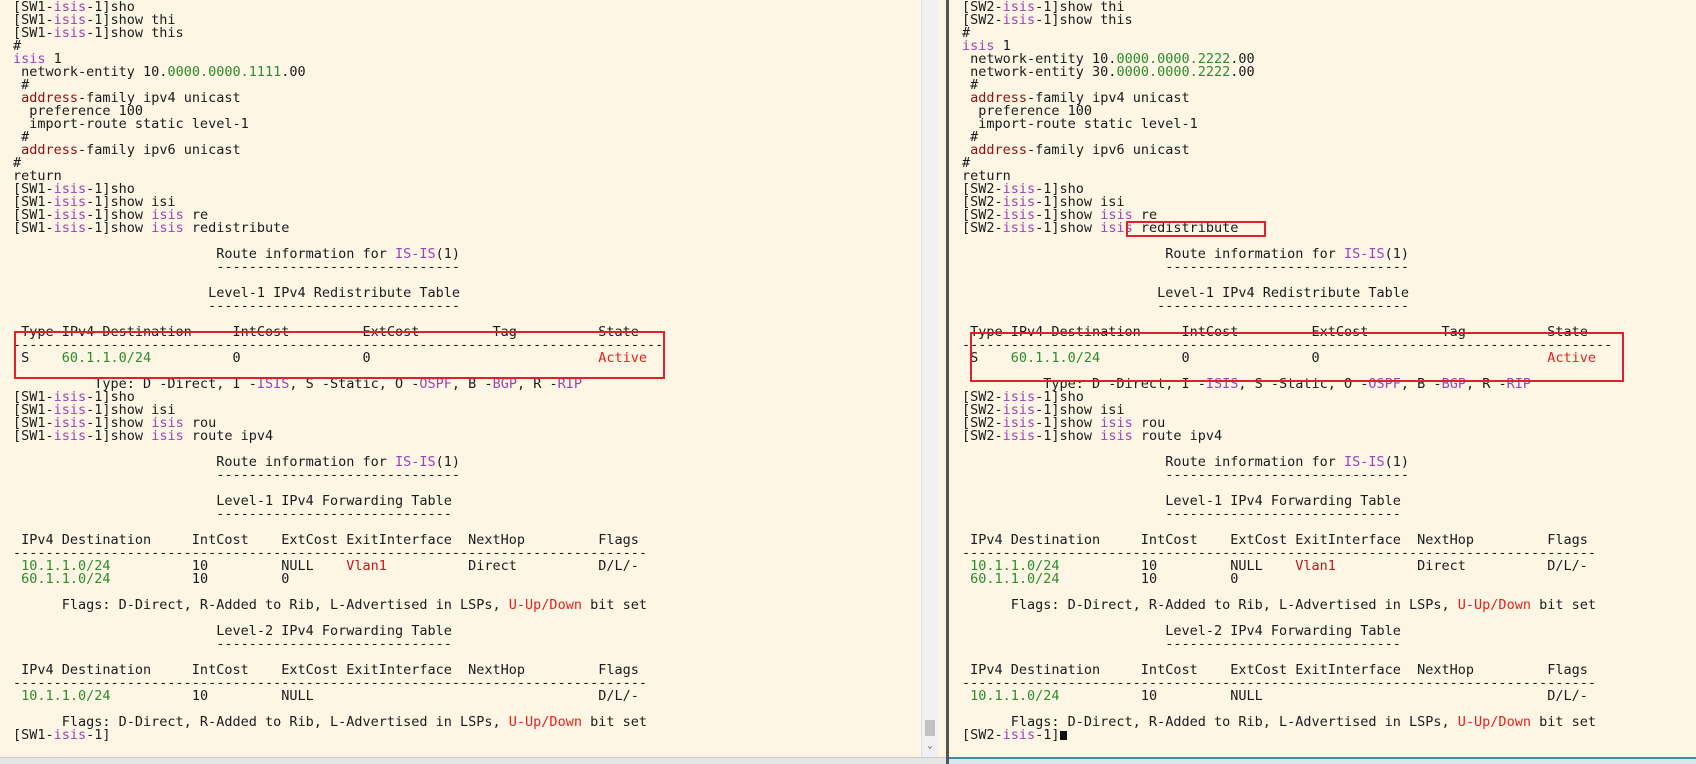 The width and height of the screenshot is (1696, 764). What do you see at coordinates (338, 514) in the screenshot?
I see `terminal-line: -----------------------------` at bounding box center [338, 514].